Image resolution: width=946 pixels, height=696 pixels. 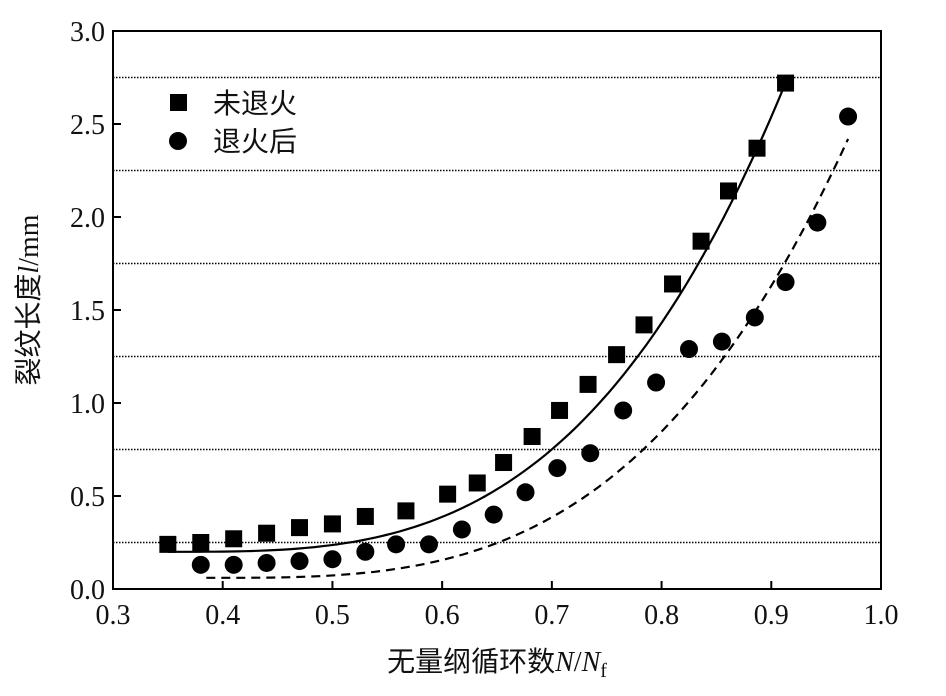 I want to click on x-tick-label: 0.6, so click(x=442, y=615).